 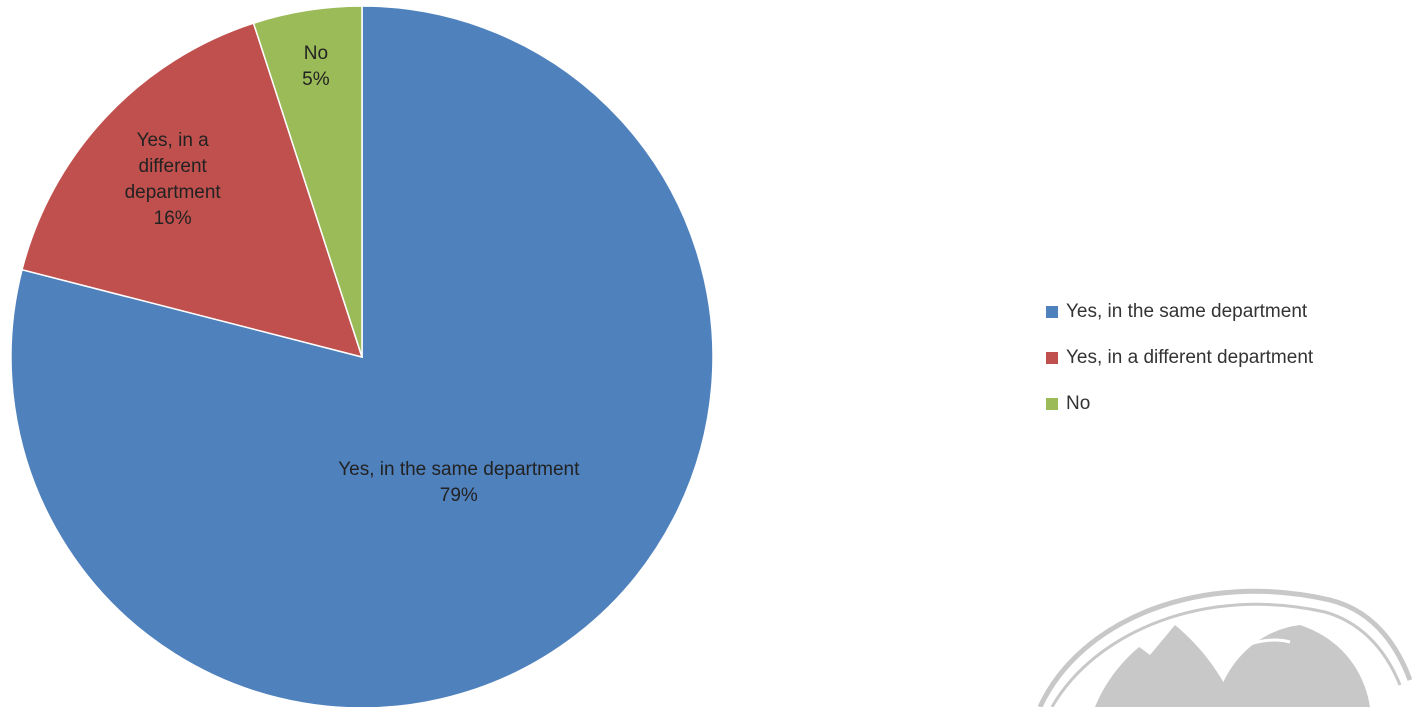 I want to click on legend-label: Yes, in the same department, so click(x=1187, y=311).